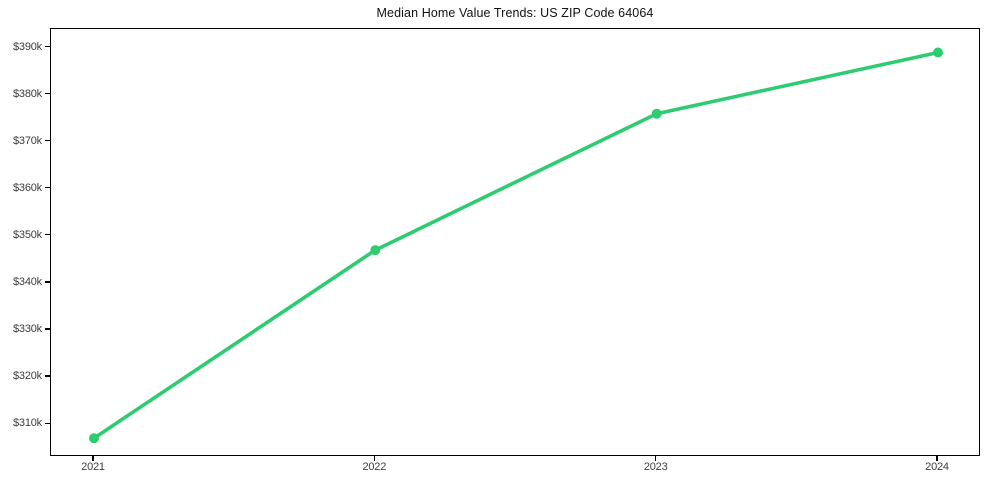 Image resolution: width=990 pixels, height=490 pixels. What do you see at coordinates (93, 467) in the screenshot?
I see `x-tick-label: 2021` at bounding box center [93, 467].